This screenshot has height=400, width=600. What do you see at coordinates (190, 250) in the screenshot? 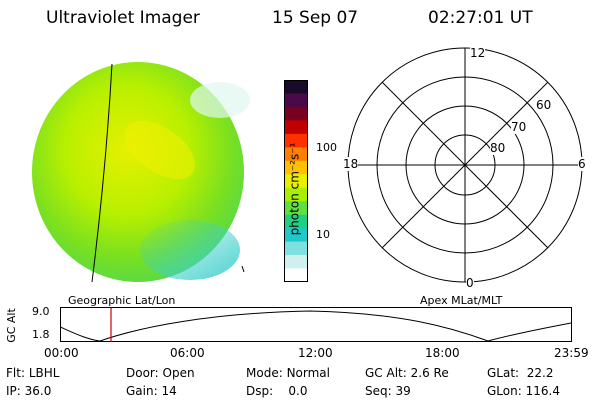
I see `dim-region` at bounding box center [190, 250].